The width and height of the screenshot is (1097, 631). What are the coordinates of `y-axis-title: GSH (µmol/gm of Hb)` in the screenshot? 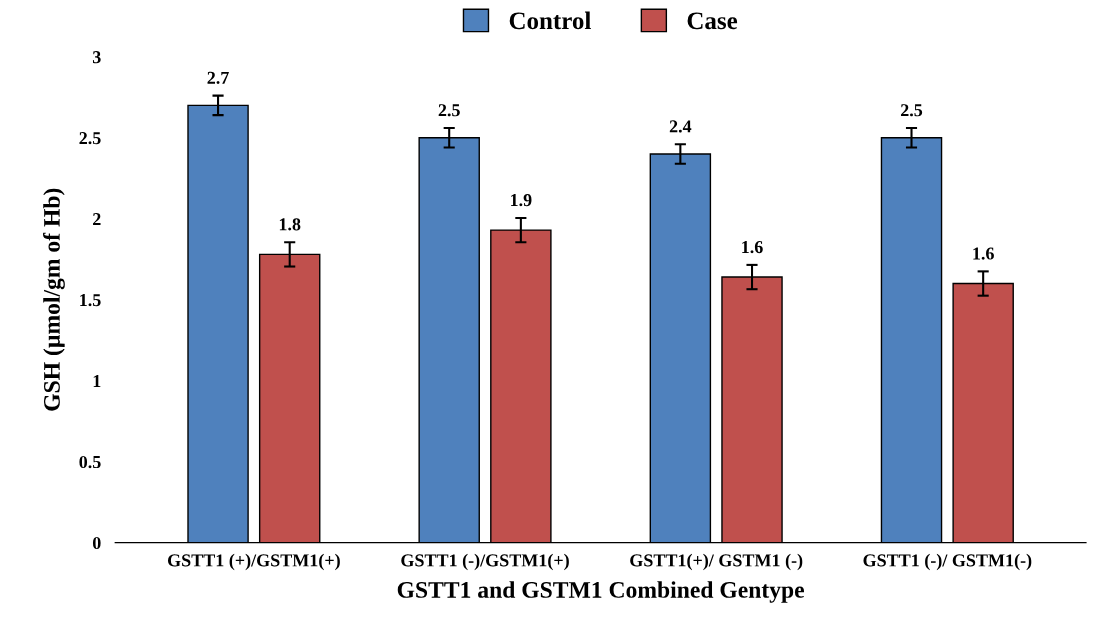 It's located at (54, 299).